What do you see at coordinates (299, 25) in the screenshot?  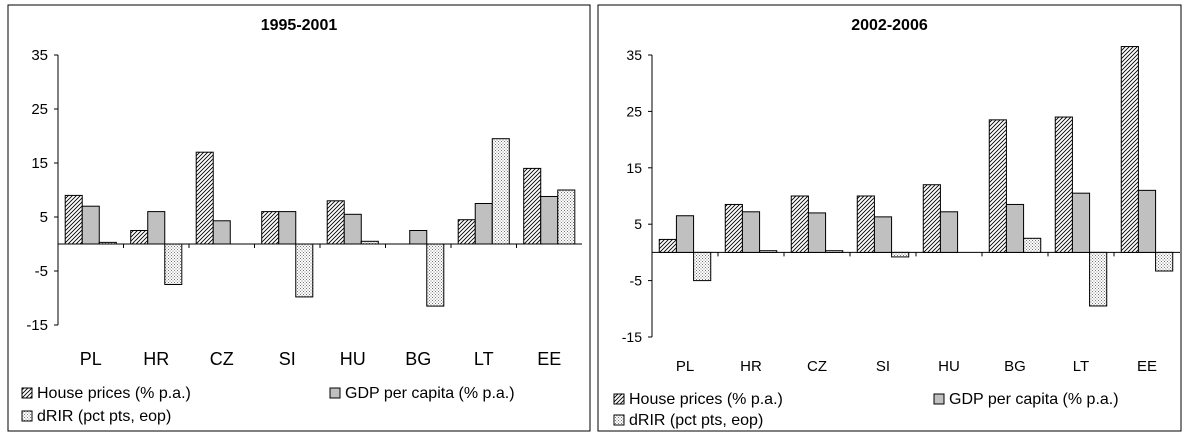 I see `chart-title: 1995-2001` at bounding box center [299, 25].